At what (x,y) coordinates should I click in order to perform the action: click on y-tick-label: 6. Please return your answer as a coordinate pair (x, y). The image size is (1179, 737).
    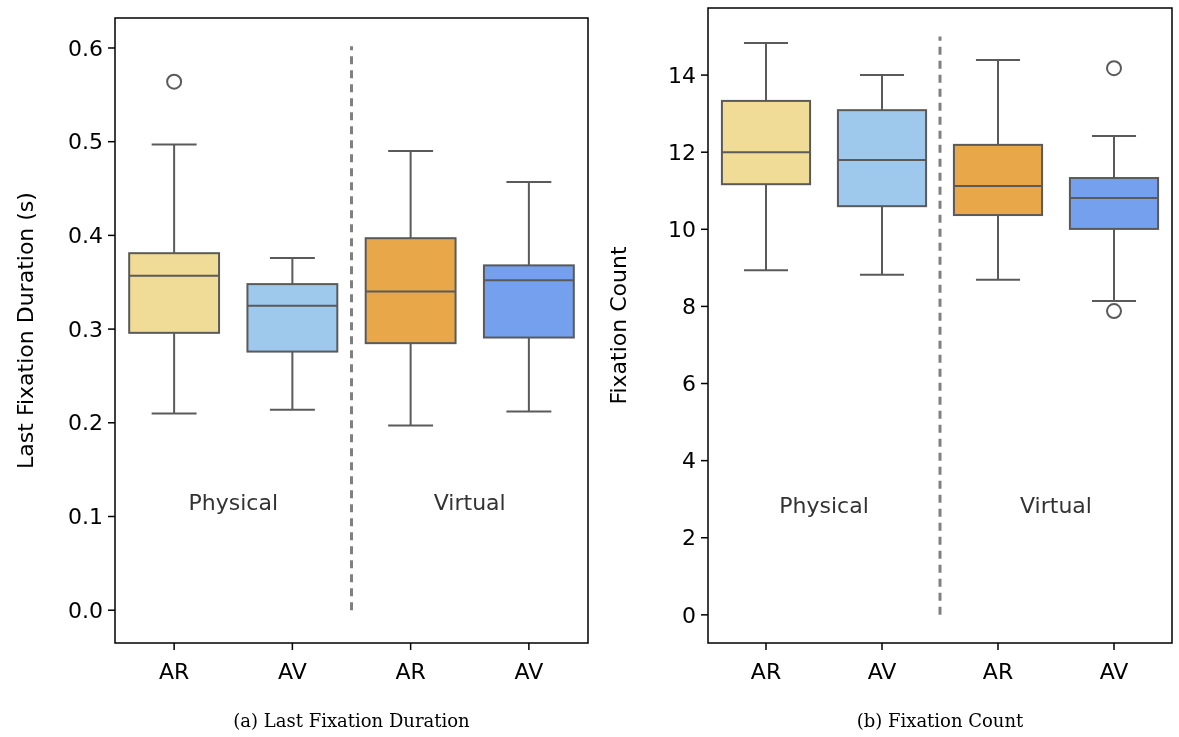
    Looking at the image, I should click on (689, 384).